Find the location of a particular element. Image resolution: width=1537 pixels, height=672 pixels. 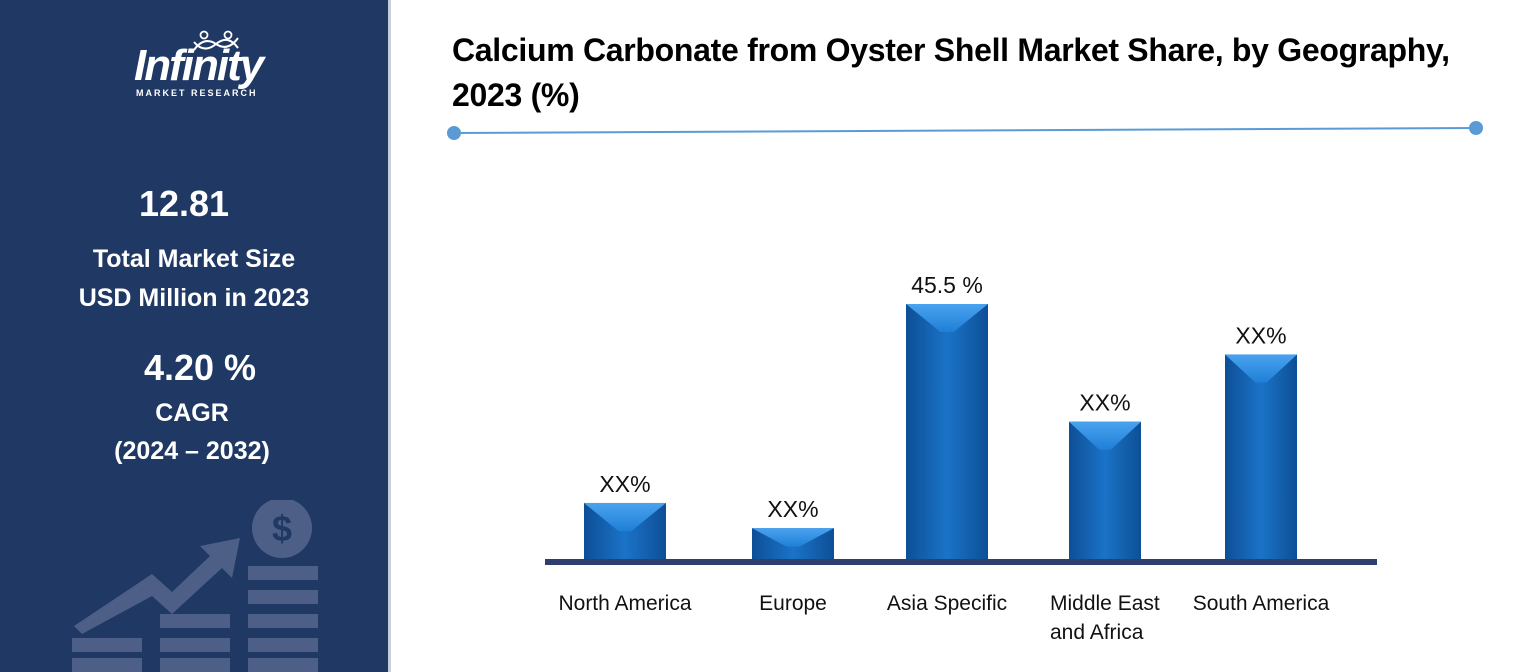

category-label-3: Middle East and Africa is located at coordinates (1105, 618).